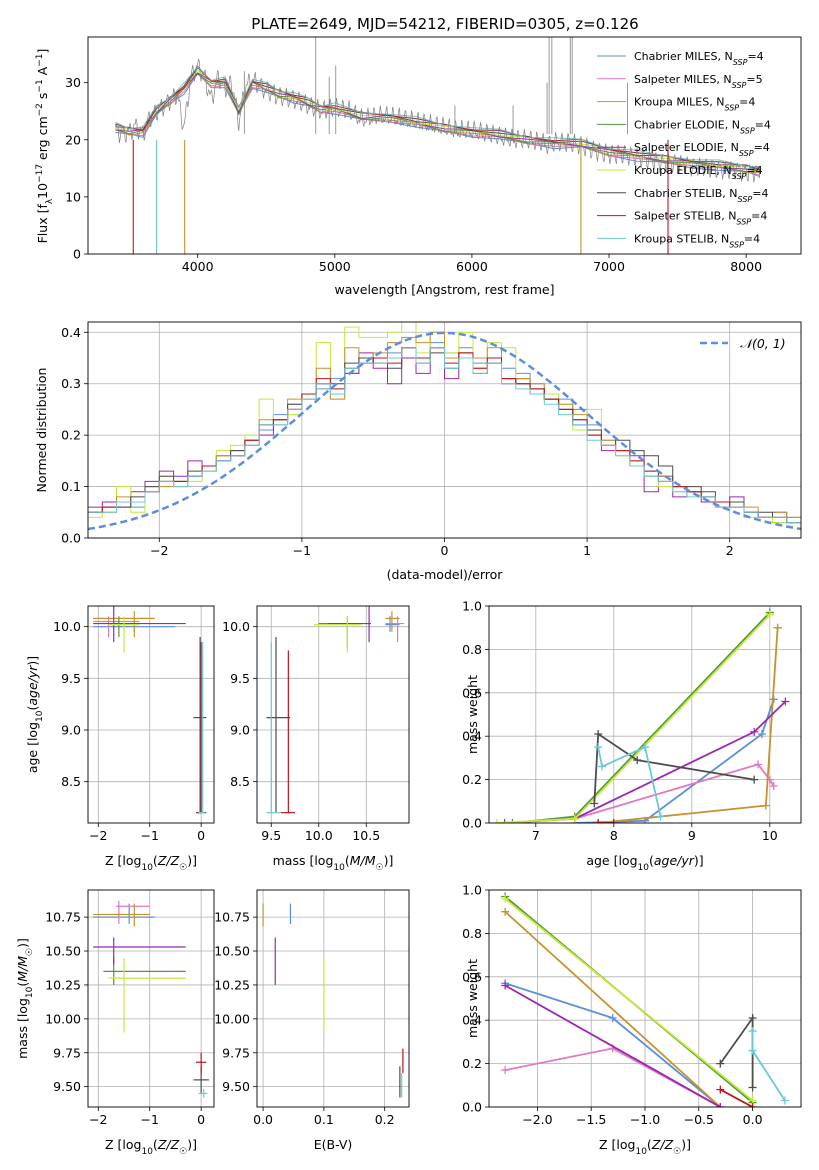 This screenshot has height=1170, width=819. Describe the element at coordinates (611, 860) in the screenshot. I see `label-part: age [log` at that location.